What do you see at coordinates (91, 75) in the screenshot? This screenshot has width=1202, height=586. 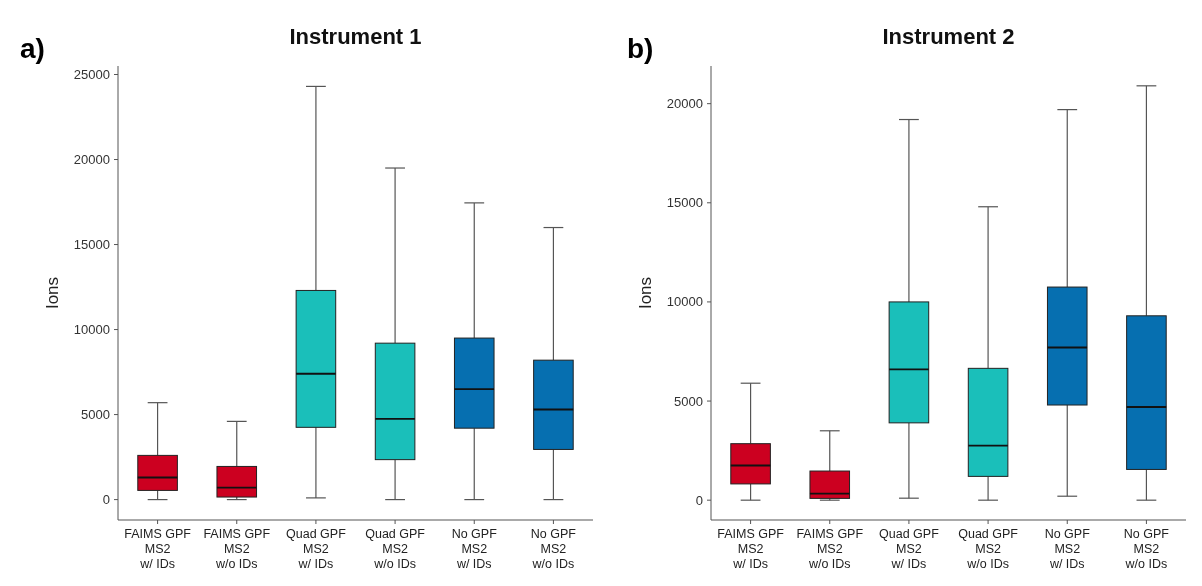 I see `y-tick-label: 25000` at bounding box center [91, 75].